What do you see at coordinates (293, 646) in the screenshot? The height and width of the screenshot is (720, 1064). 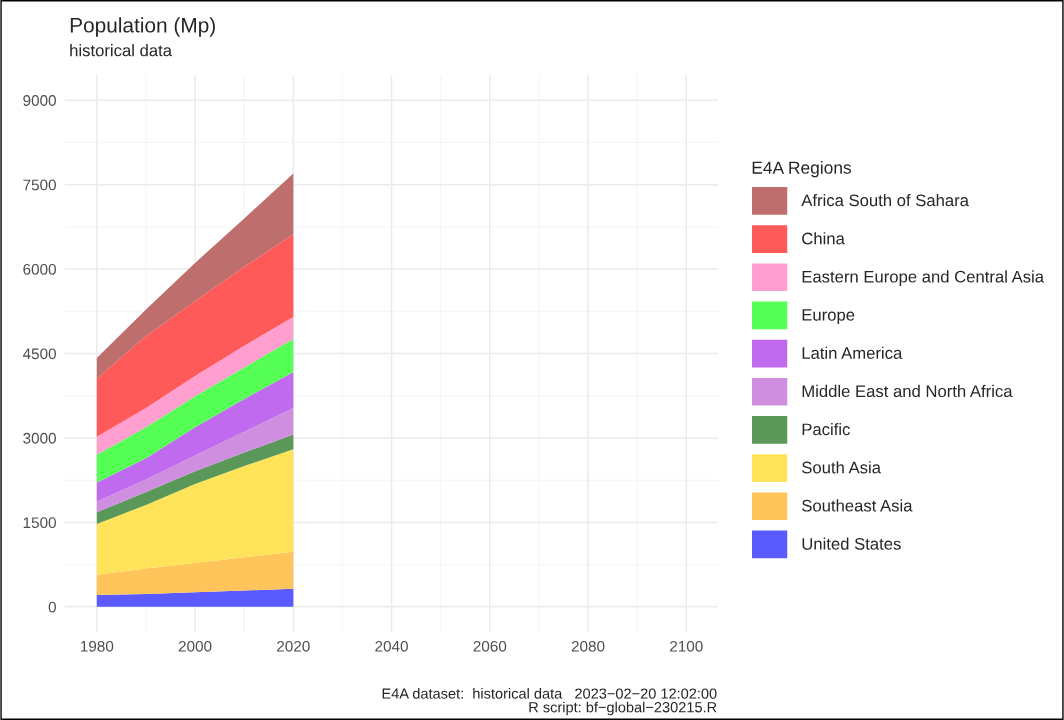 I see `x-tick-label: 2020` at bounding box center [293, 646].